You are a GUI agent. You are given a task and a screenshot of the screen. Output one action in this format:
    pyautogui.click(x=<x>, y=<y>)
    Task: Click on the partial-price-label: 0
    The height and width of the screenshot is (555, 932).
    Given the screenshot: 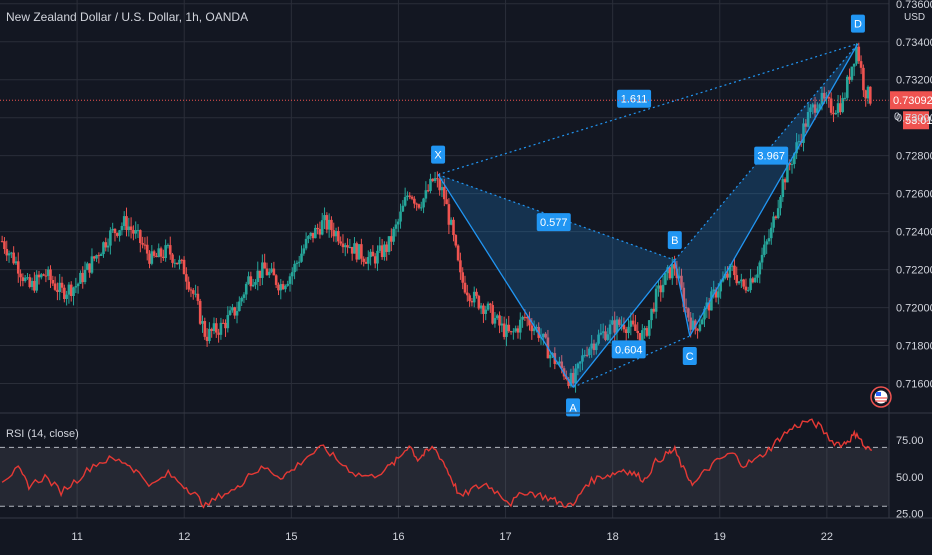 What is the action you would take?
    pyautogui.click(x=897, y=117)
    